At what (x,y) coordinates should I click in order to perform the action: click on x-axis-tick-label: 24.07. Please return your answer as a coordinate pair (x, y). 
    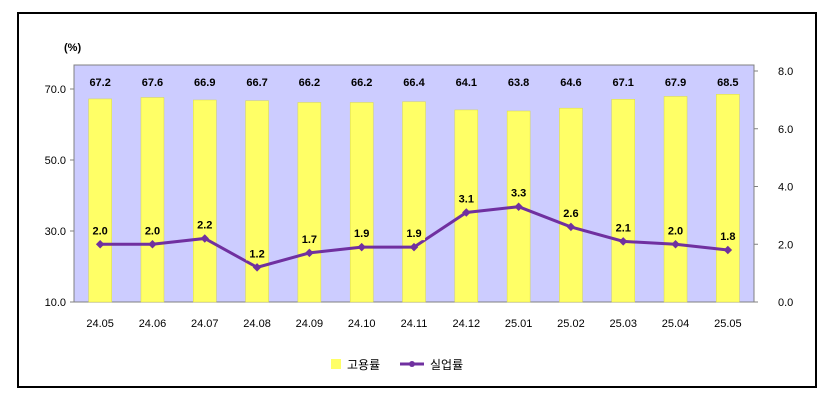
    Looking at the image, I should click on (205, 324).